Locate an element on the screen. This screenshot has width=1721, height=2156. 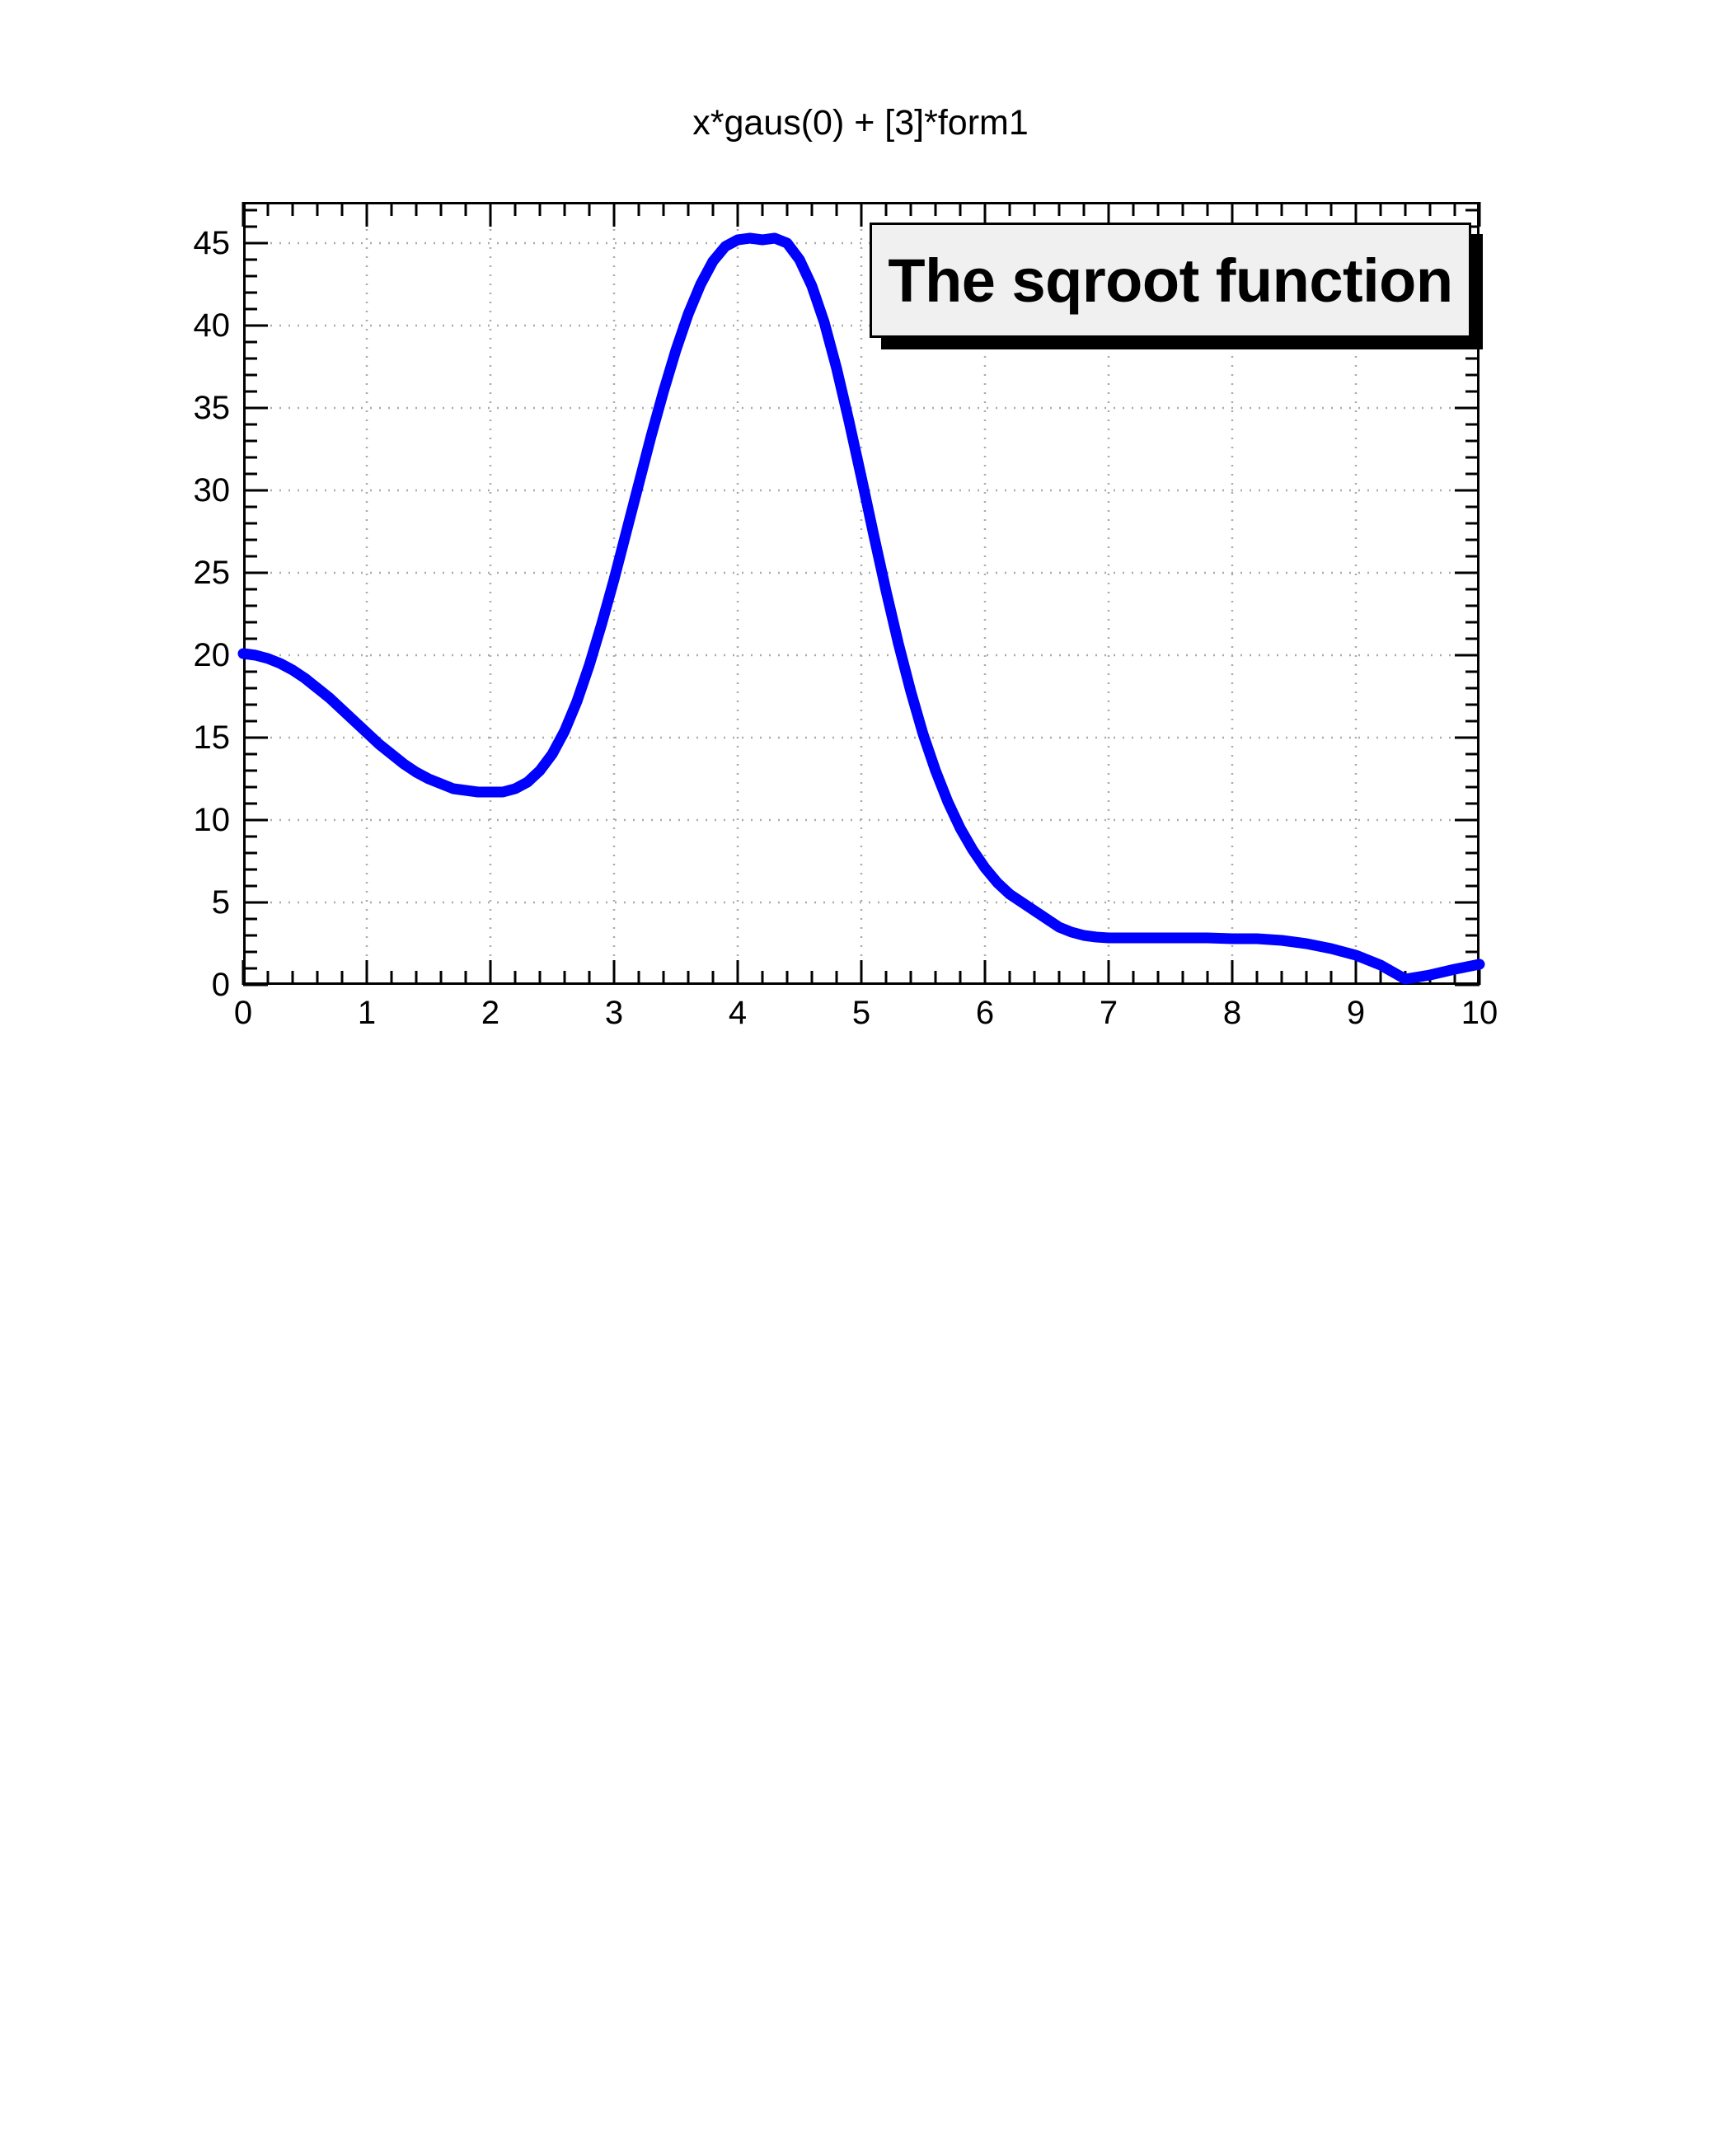
x-axis-tick-label-5: 5 is located at coordinates (861, 1013).